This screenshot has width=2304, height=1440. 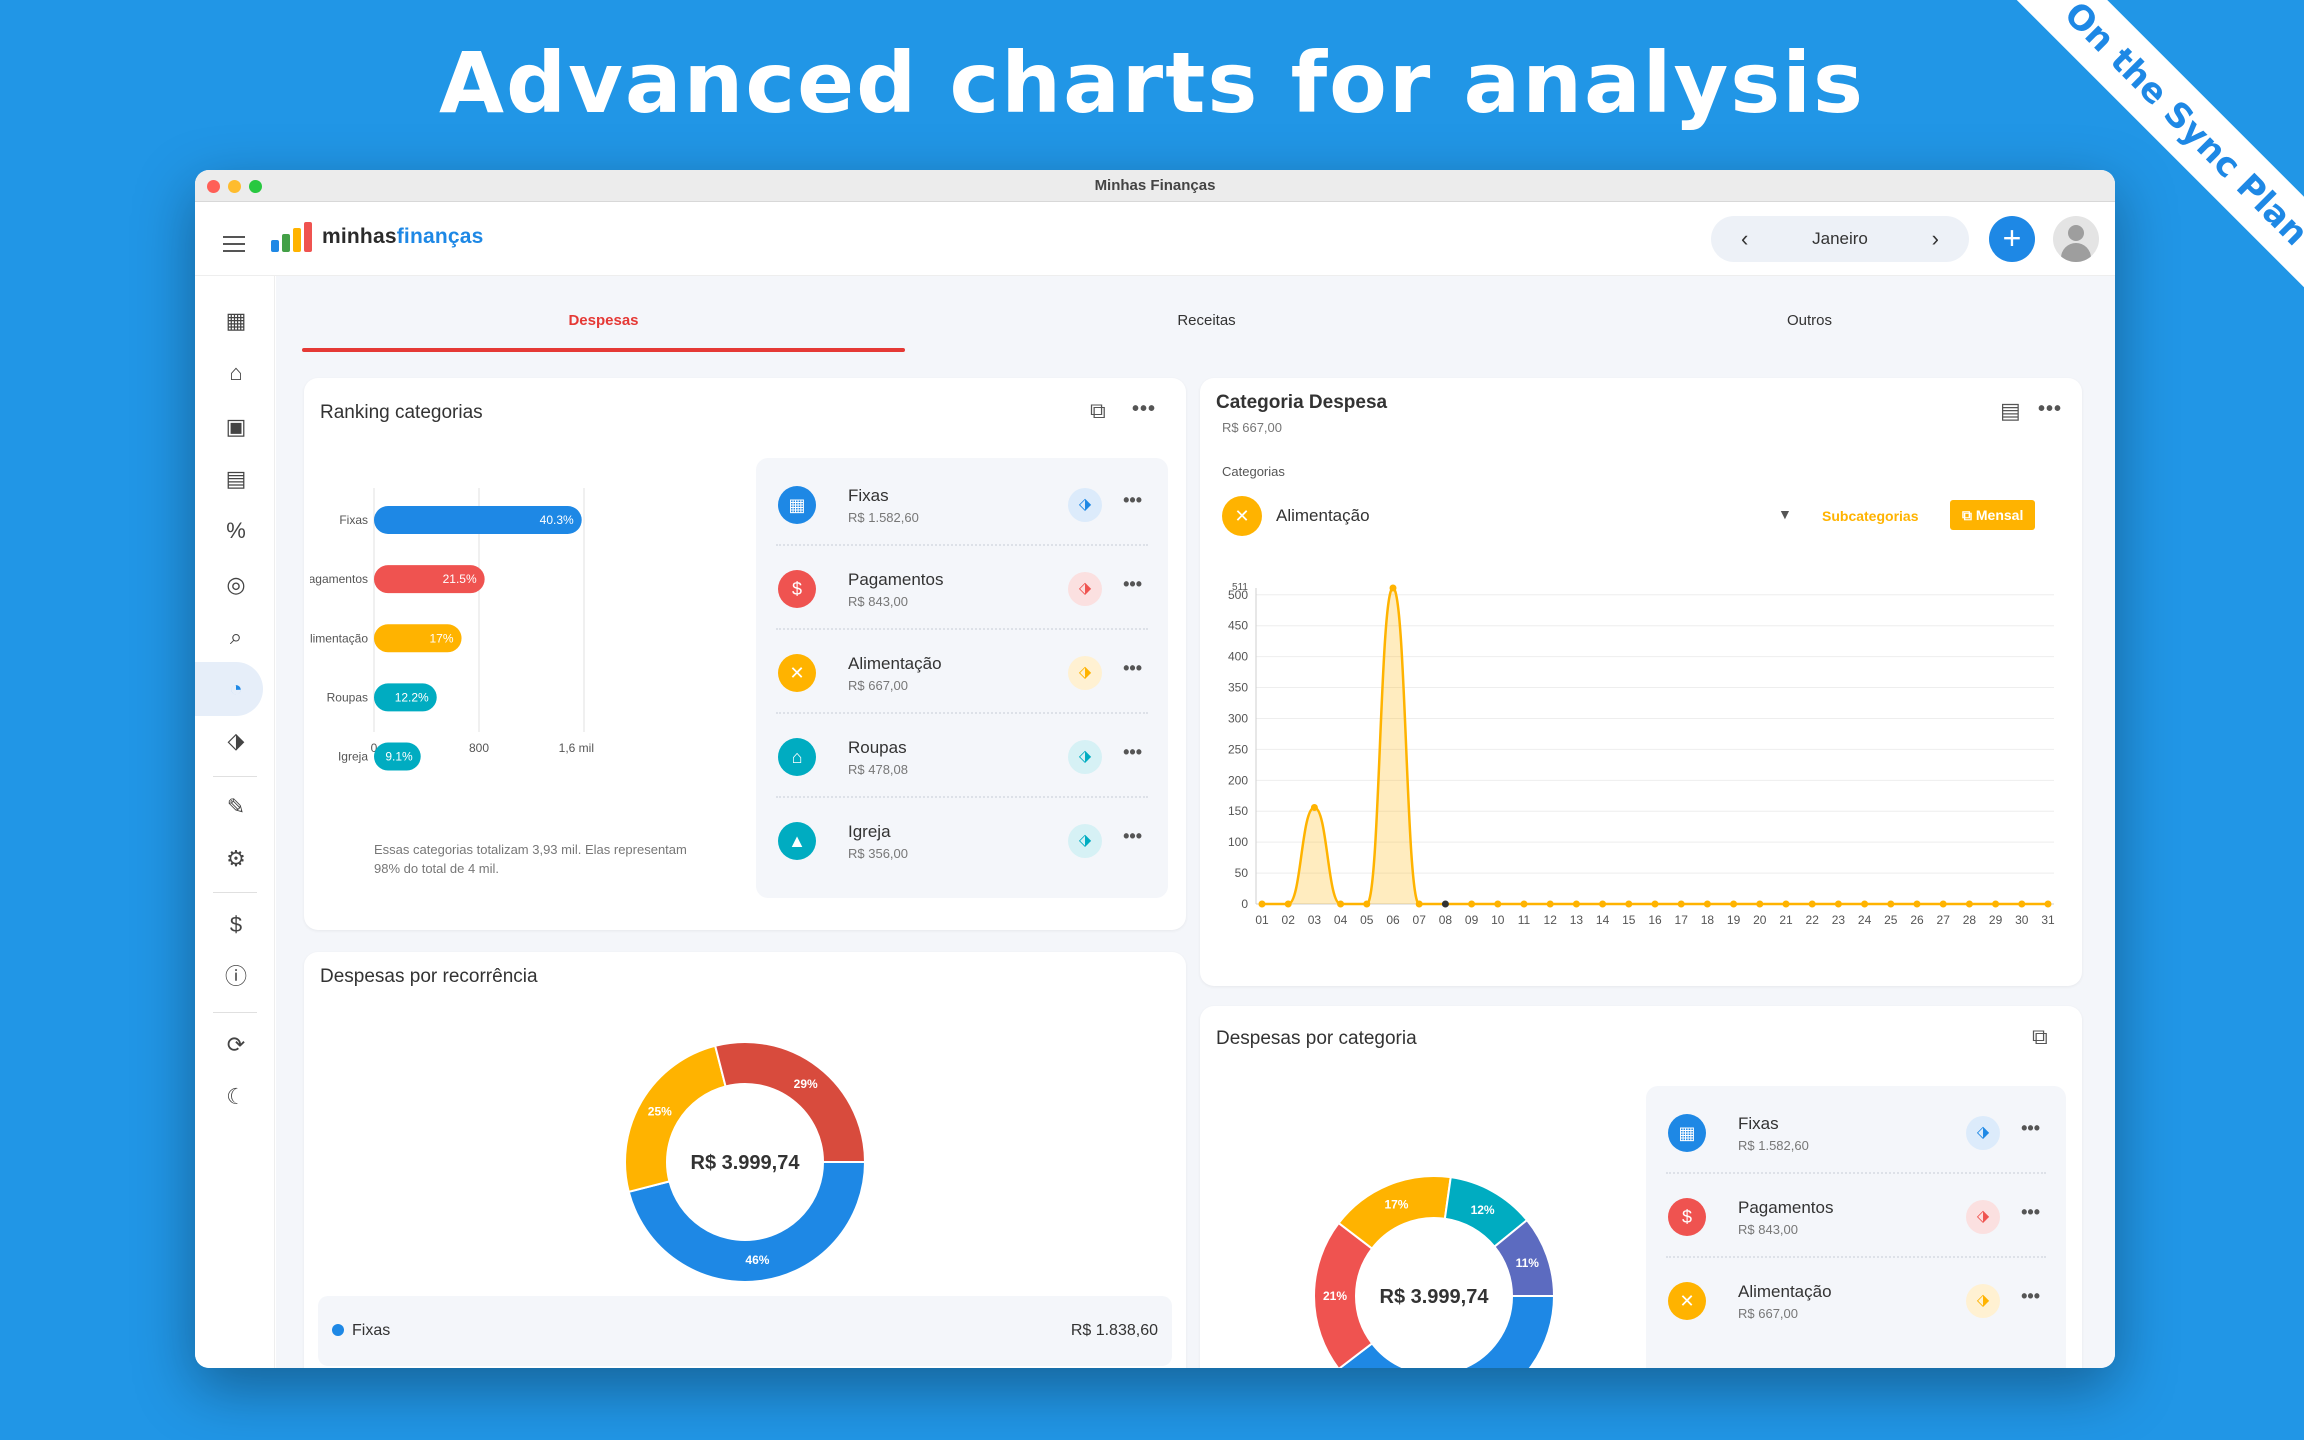 I want to click on sidebar-divider, so click(x=235, y=776).